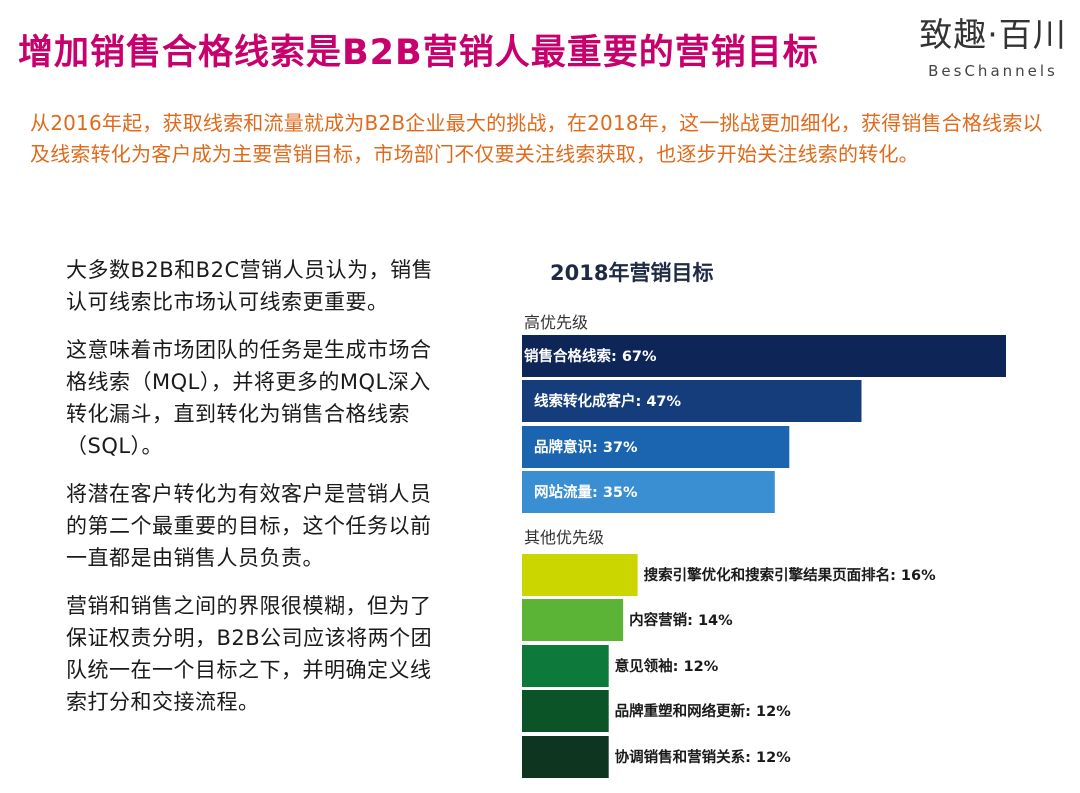 Image resolution: width=1080 pixels, height=793 pixels. Describe the element at coordinates (590, 356) in the screenshot. I see `bar-label-0-0: 销售合格线索: 67%` at that location.